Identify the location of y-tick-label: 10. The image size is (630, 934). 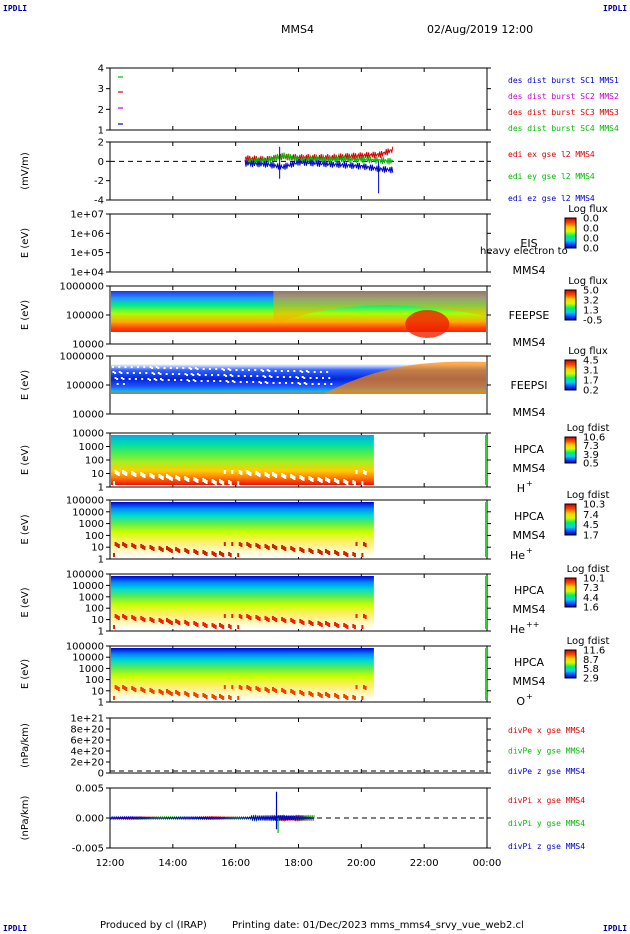
(97, 474).